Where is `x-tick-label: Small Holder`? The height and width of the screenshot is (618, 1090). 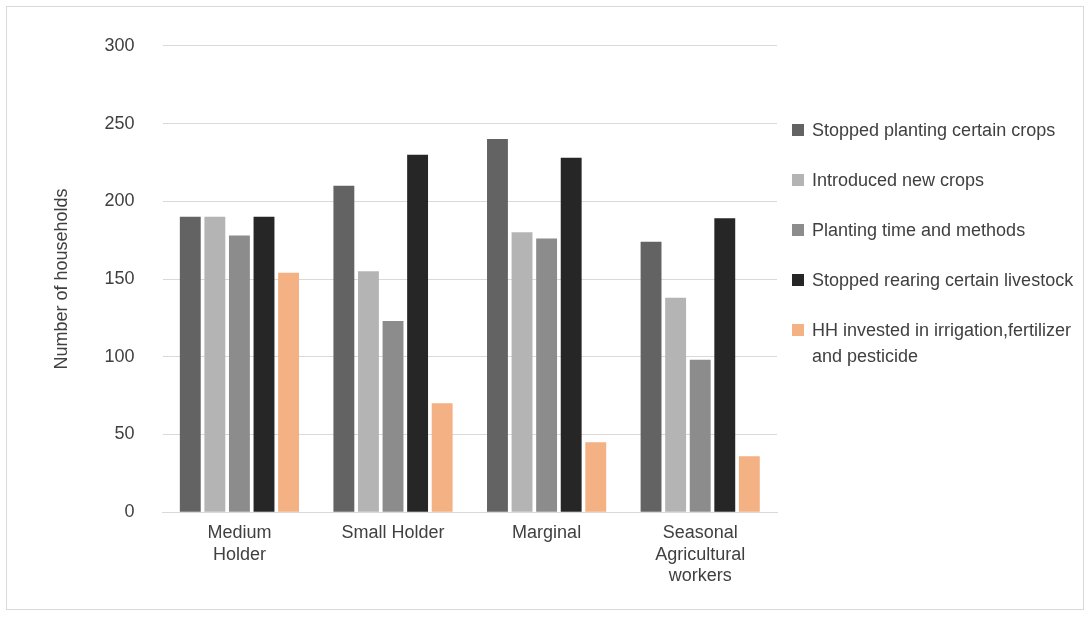 x-tick-label: Small Holder is located at coordinates (393, 531).